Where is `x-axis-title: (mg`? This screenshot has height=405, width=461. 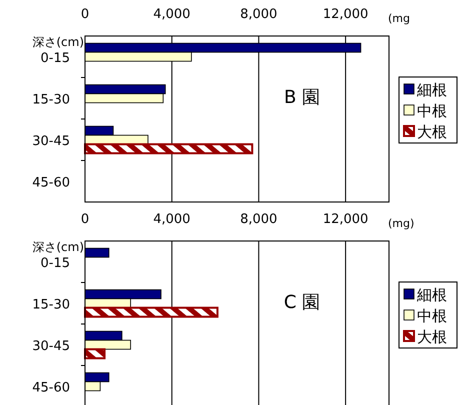 x-axis-title: (mg is located at coordinates (399, 18).